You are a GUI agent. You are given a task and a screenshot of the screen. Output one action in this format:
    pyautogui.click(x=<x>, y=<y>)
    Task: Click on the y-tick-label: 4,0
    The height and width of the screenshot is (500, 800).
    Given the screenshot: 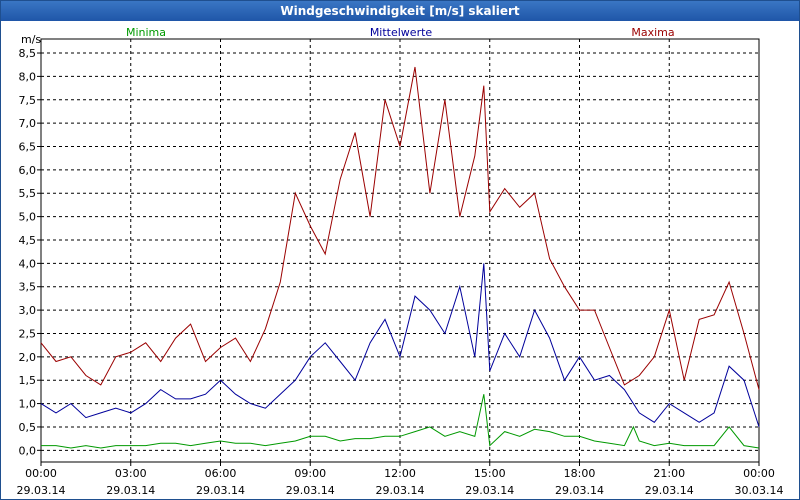 What is the action you would take?
    pyautogui.click(x=28, y=263)
    